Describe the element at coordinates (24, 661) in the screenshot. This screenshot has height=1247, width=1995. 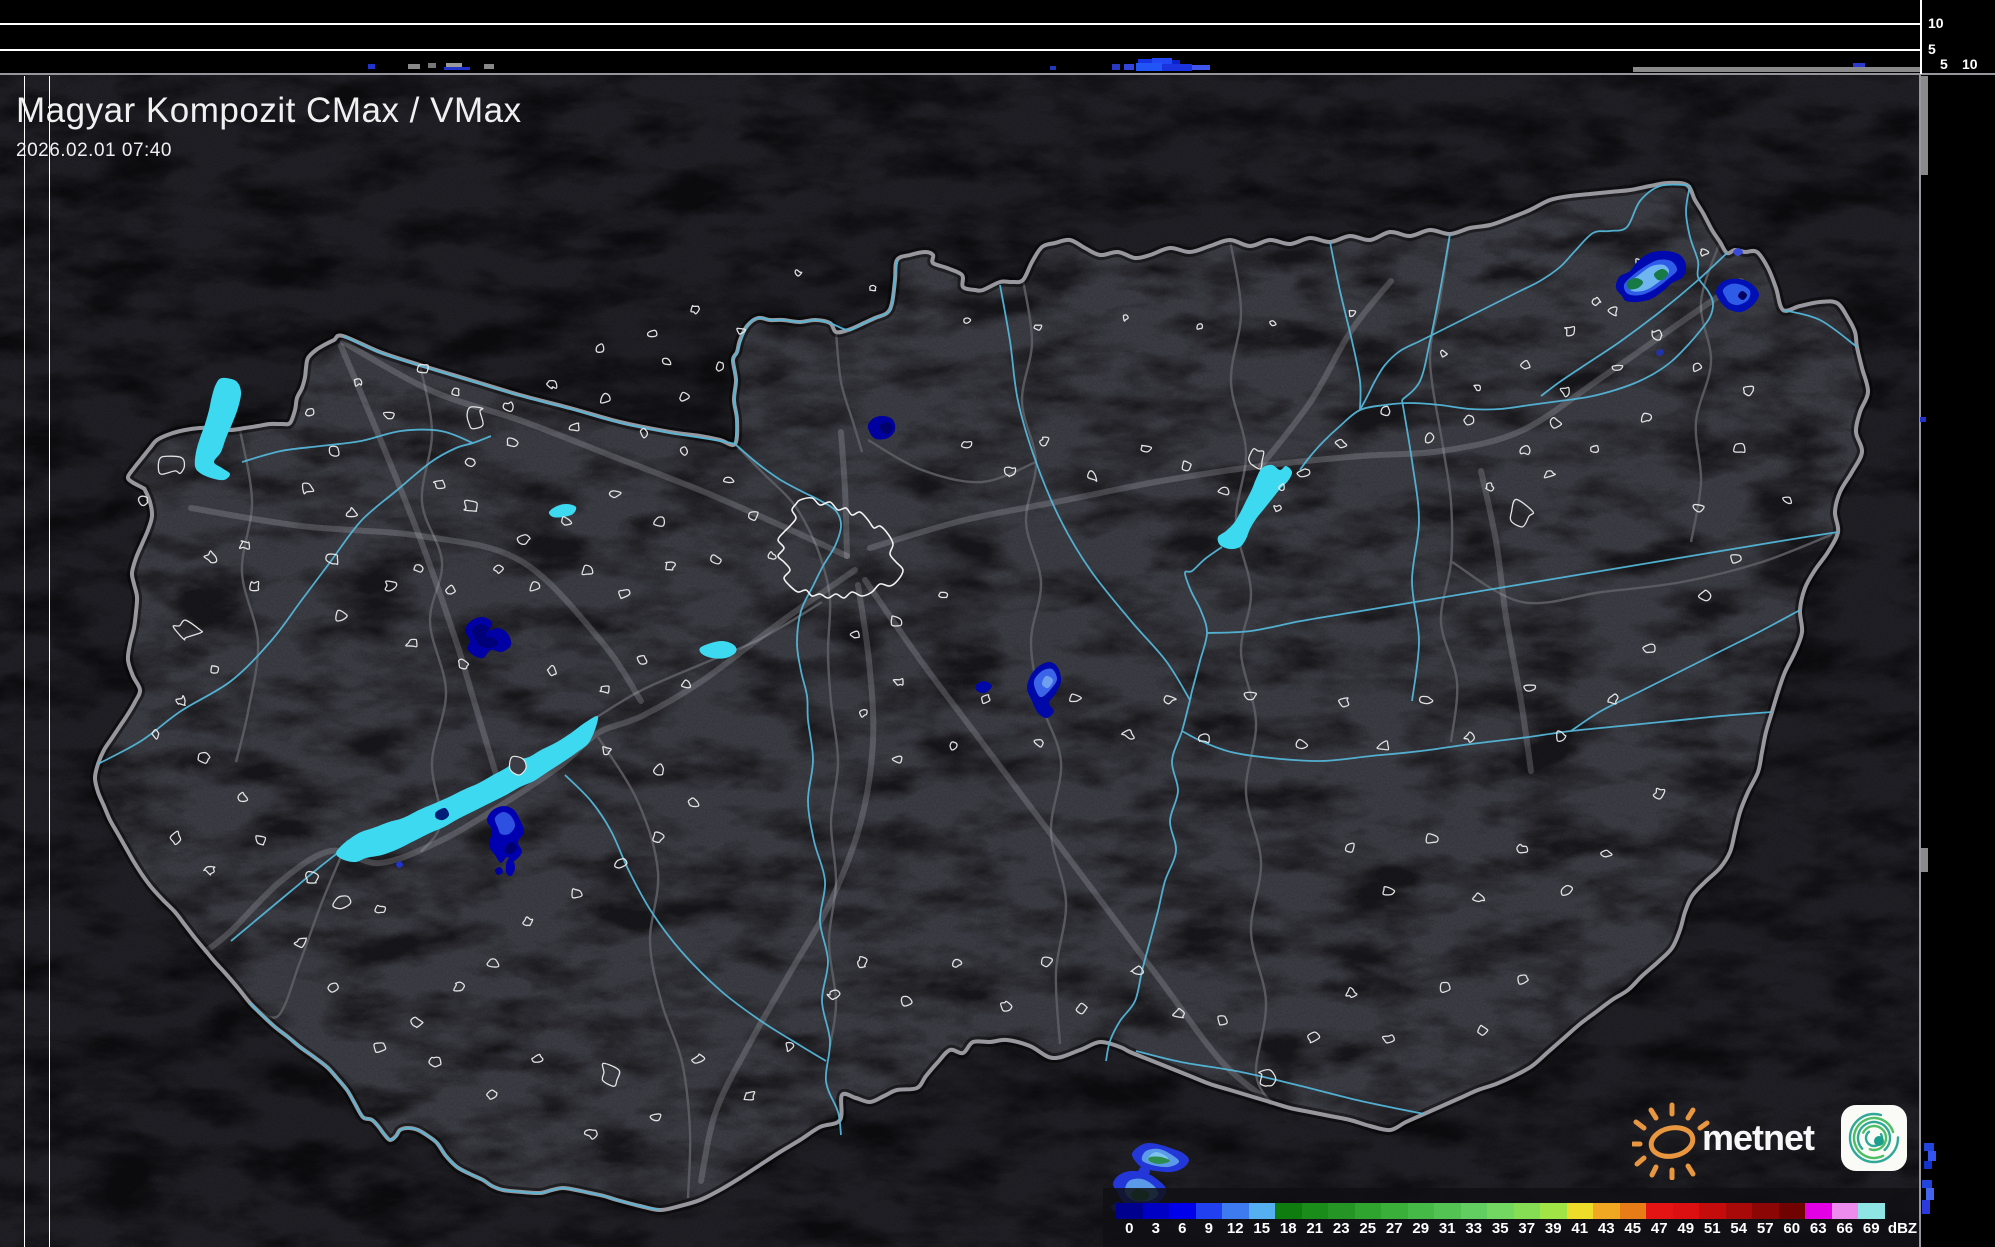
I see `right-axis-line-5km` at that location.